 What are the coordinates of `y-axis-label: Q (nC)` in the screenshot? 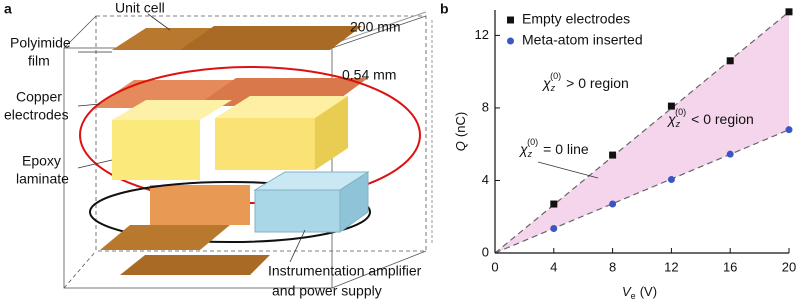 It's located at (460, 131).